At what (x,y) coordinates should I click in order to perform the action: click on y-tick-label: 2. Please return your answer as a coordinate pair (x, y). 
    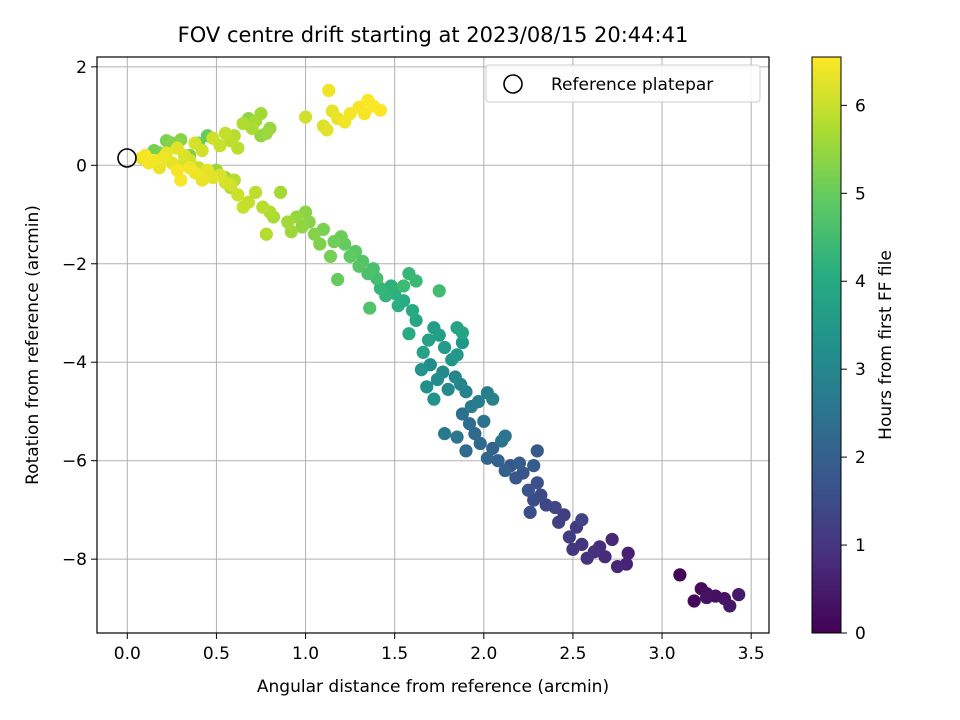
    Looking at the image, I should click on (81, 68).